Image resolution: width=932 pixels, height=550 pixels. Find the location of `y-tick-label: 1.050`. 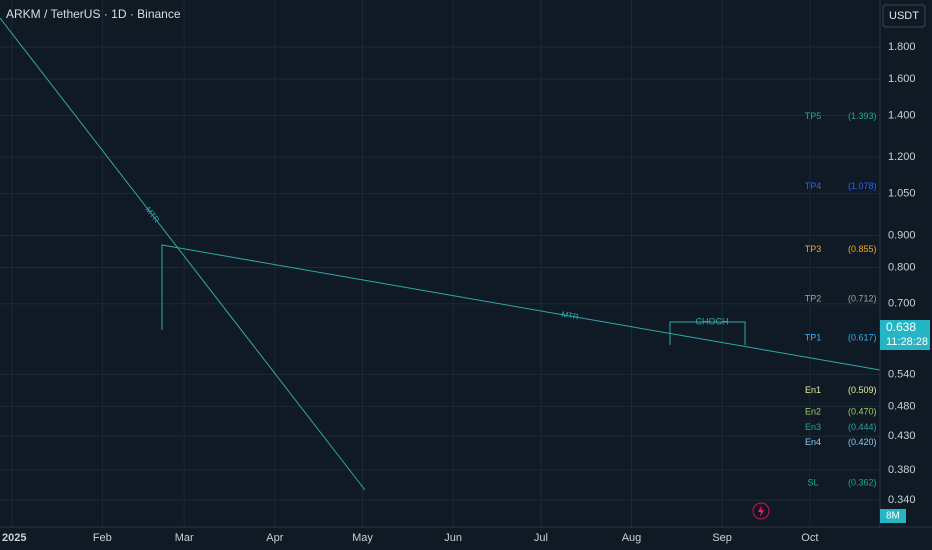

y-tick-label: 1.050 is located at coordinates (902, 193).